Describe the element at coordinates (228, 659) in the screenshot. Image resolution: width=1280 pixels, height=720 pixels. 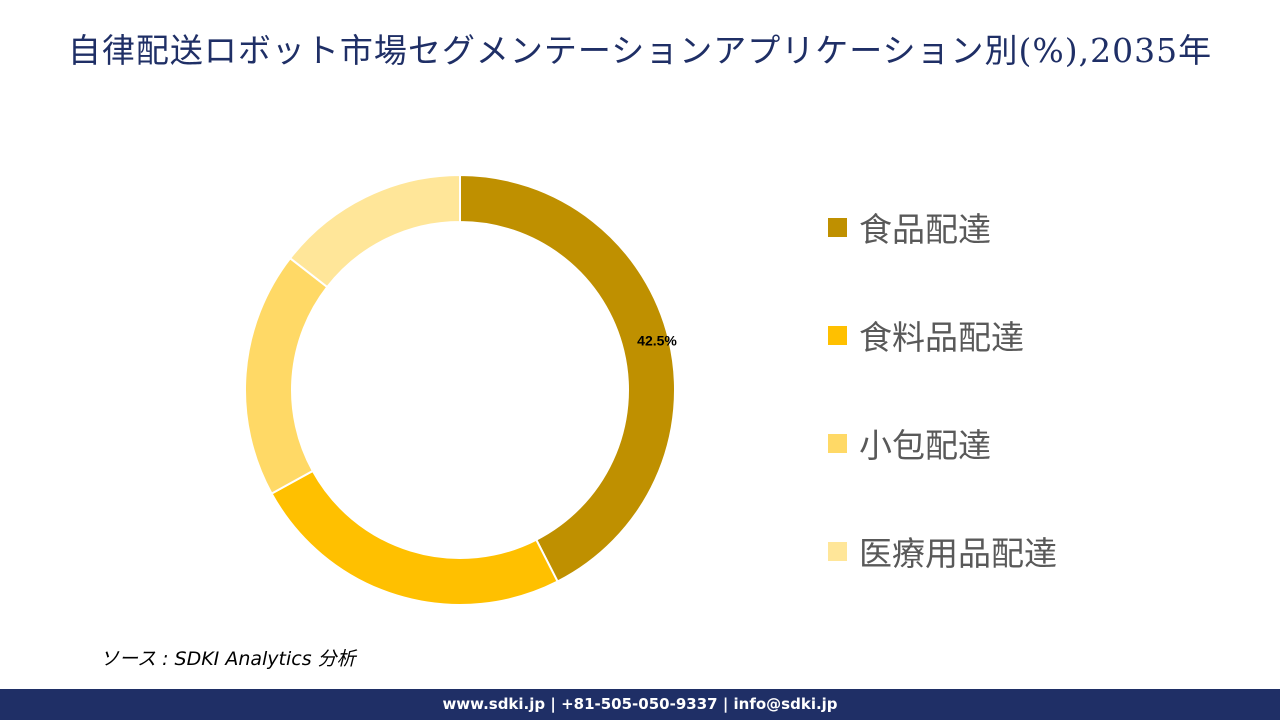
I see `source-note: ソース : SDKI Analytics 分析` at that location.